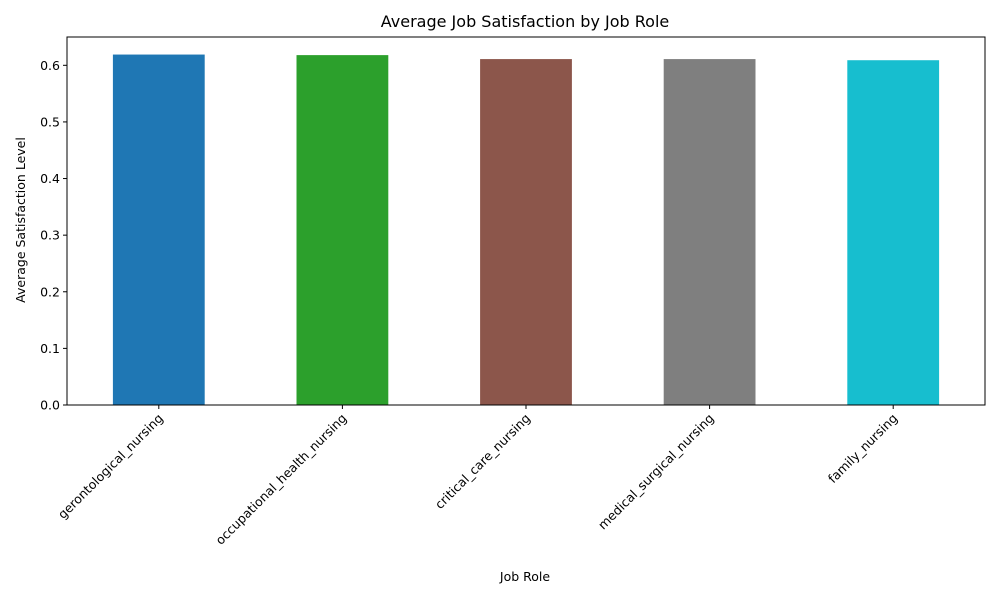  What do you see at coordinates (50, 405) in the screenshot?
I see `y-tick-label: 0.0` at bounding box center [50, 405].